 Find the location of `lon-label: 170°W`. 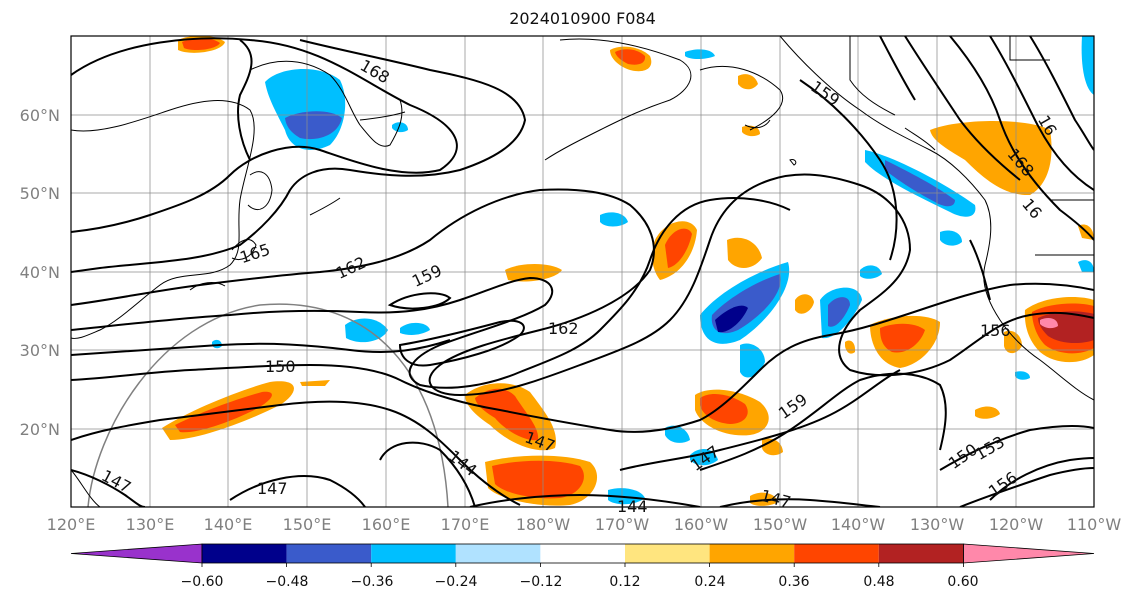

lon-label: 170°W is located at coordinates (622, 524).